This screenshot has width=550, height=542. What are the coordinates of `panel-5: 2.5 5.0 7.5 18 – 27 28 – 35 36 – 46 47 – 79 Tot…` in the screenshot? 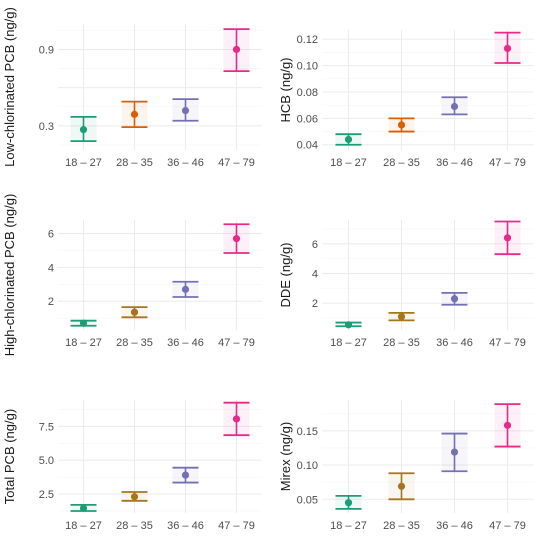 It's located at (132, 466).